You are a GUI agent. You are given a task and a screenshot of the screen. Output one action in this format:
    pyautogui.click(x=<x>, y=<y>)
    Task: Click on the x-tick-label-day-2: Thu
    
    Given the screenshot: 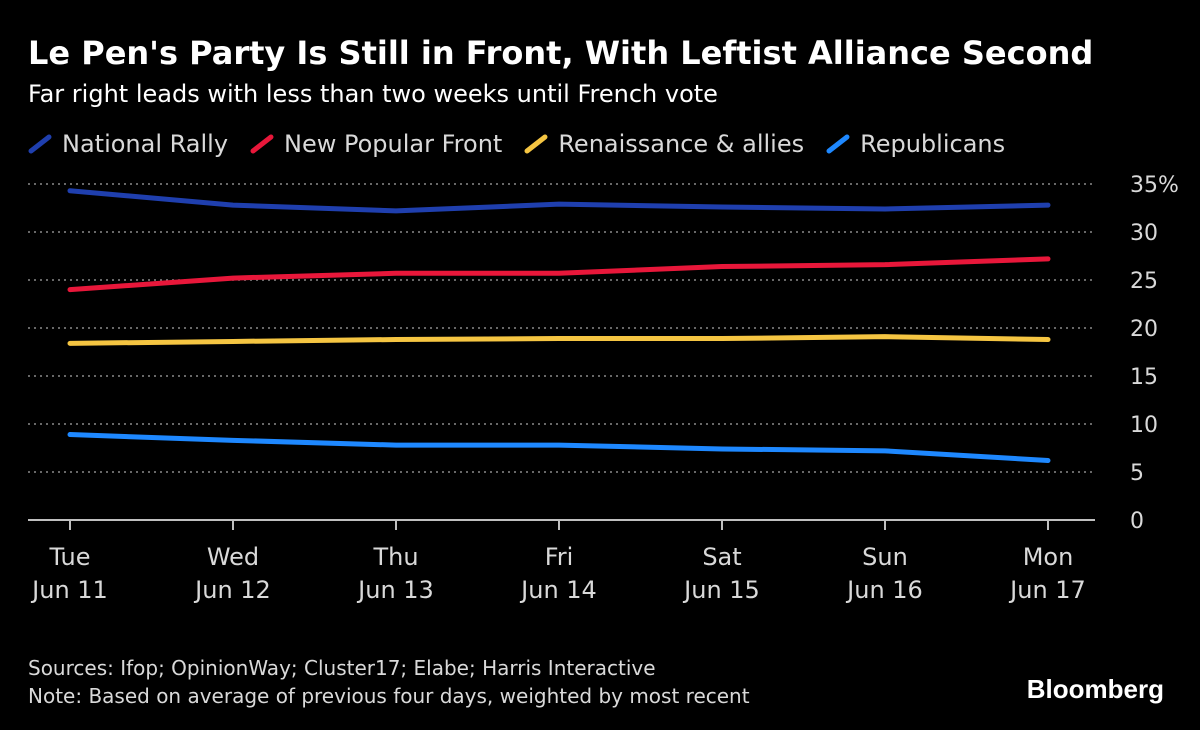 What is the action you would take?
    pyautogui.click(x=395, y=557)
    